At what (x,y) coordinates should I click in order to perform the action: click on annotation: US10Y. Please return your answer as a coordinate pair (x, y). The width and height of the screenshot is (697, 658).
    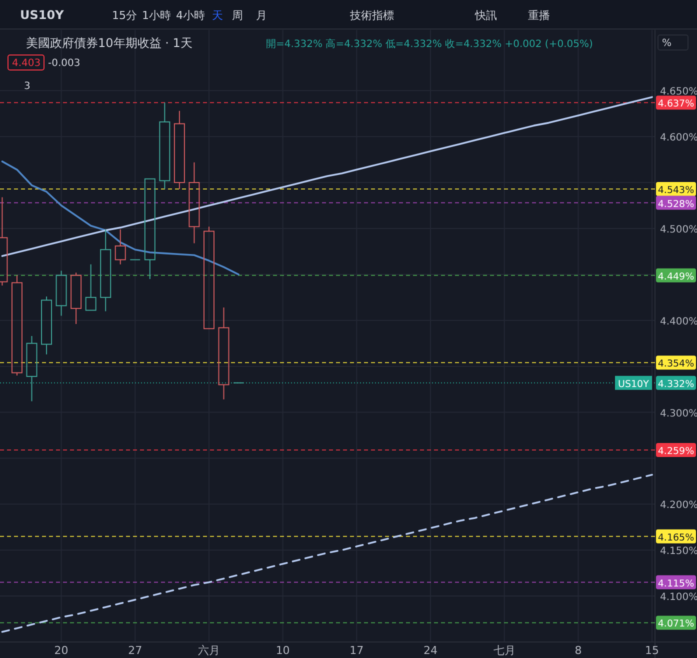
    Looking at the image, I should click on (634, 384).